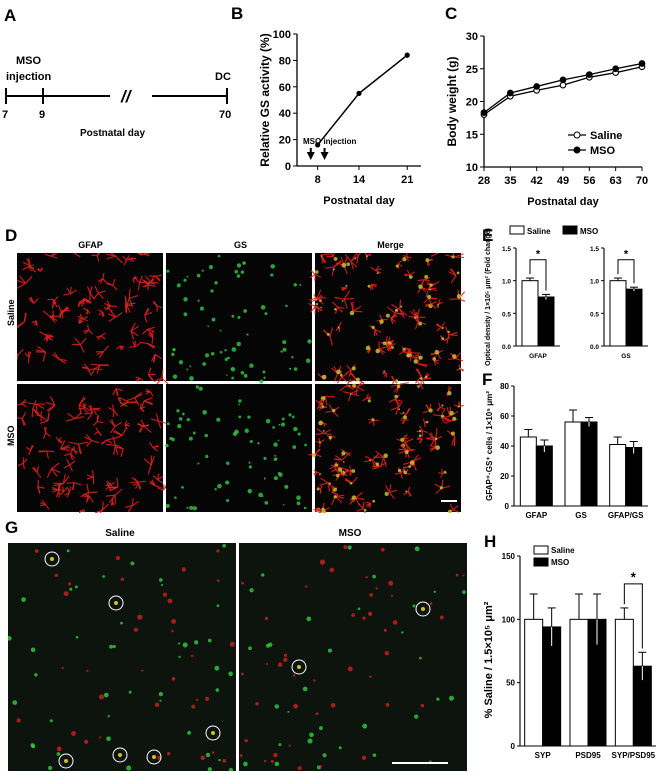 Image resolution: width=660 pixels, height=773 pixels. I want to click on e2-significance-bracket, so click(626, 271).